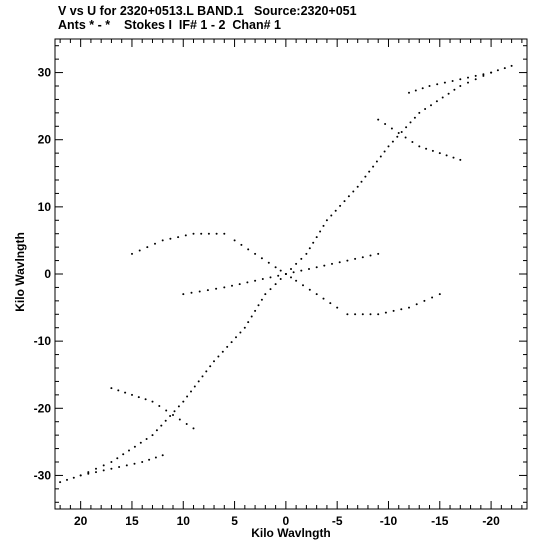  I want to click on y-tick-label: 20, so click(45, 140).